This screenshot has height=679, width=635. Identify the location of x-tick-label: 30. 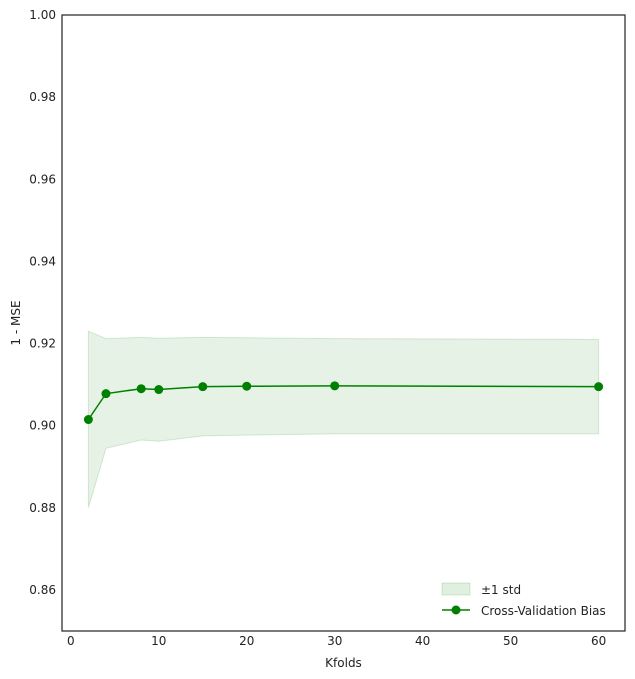
(334, 641).